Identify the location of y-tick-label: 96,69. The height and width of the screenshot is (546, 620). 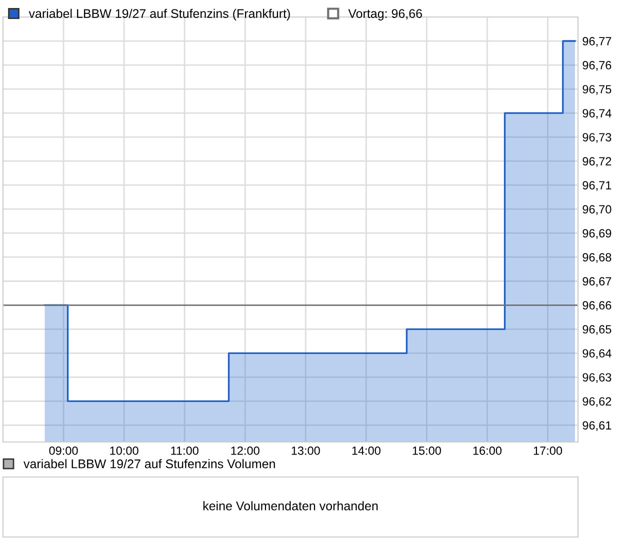
(597, 234).